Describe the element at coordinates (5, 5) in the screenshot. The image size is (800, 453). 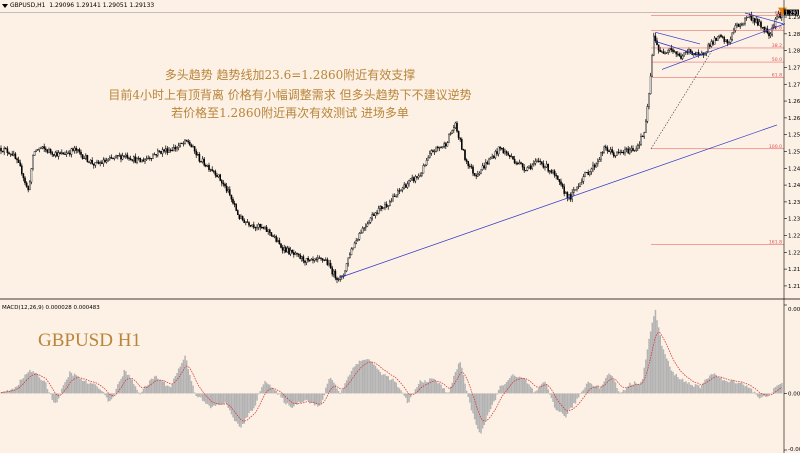
I see `dropdown-triangle-icon` at that location.